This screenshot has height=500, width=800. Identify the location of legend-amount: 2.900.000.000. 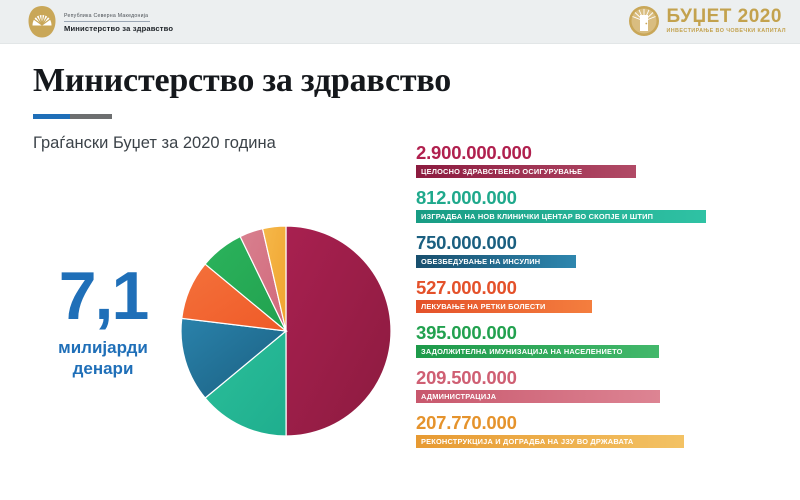
(474, 152).